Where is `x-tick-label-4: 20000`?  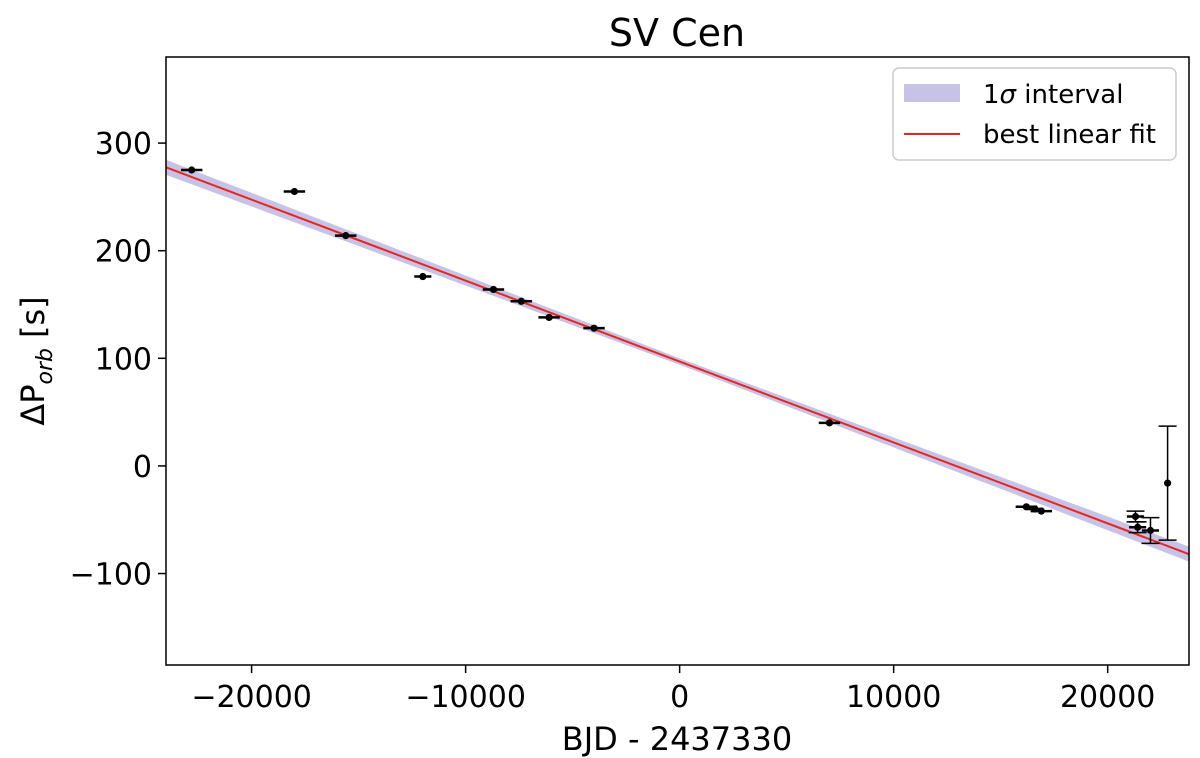
x-tick-label-4: 20000 is located at coordinates (1107, 697).